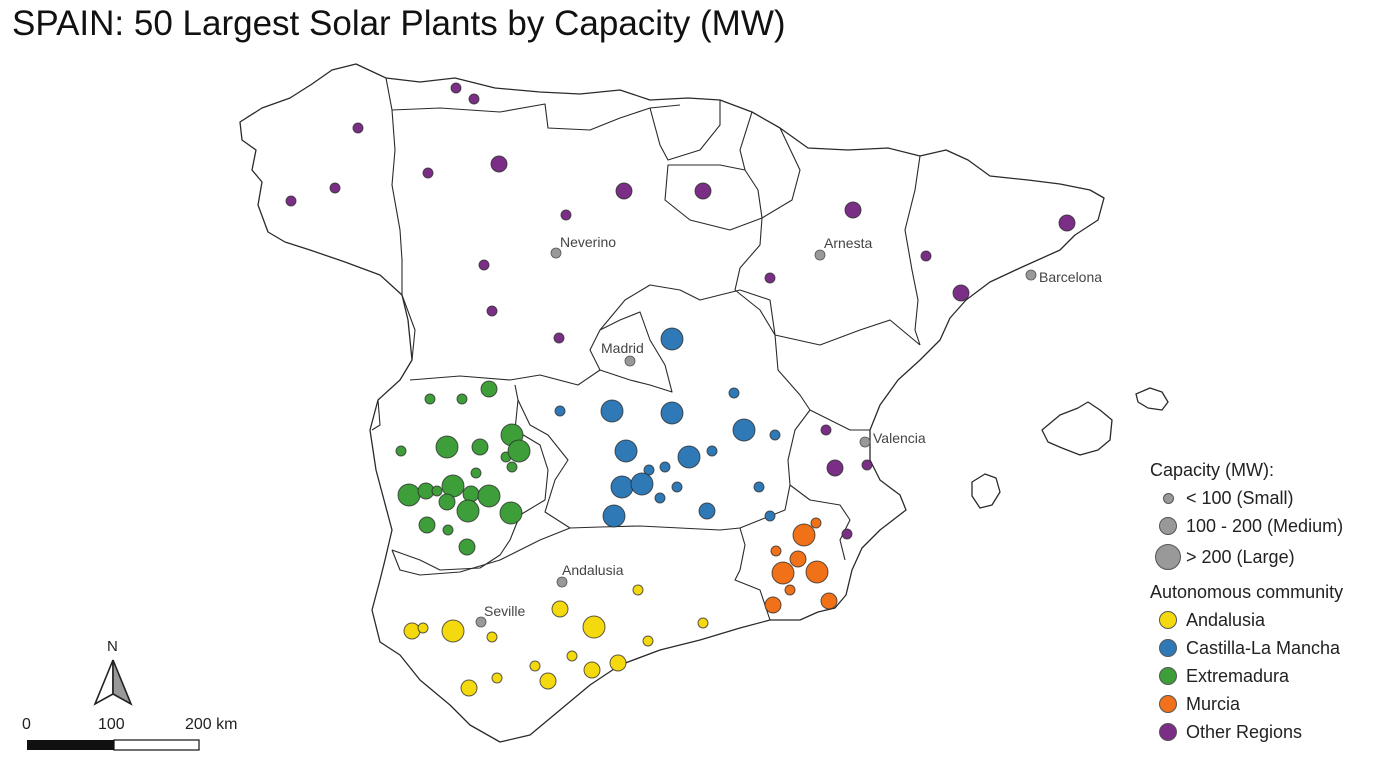 This screenshot has width=1376, height=768. What do you see at coordinates (593, 570) in the screenshot?
I see `city-label: Andalusia` at bounding box center [593, 570].